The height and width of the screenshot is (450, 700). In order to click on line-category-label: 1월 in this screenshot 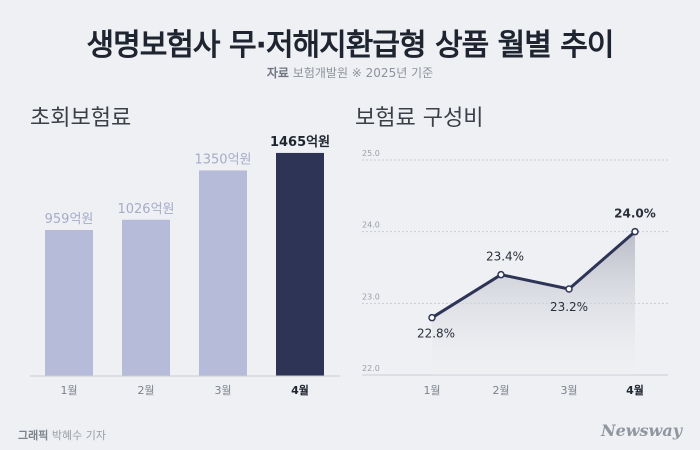, I will do `click(431, 390)`.